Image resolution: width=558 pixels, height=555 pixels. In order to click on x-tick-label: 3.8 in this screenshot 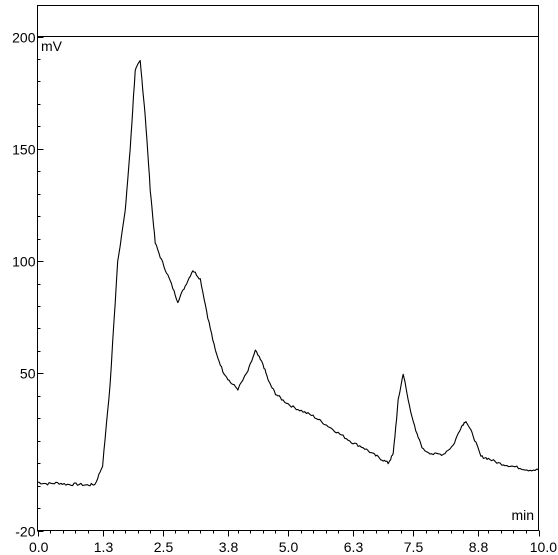, I will do `click(229, 547)`.